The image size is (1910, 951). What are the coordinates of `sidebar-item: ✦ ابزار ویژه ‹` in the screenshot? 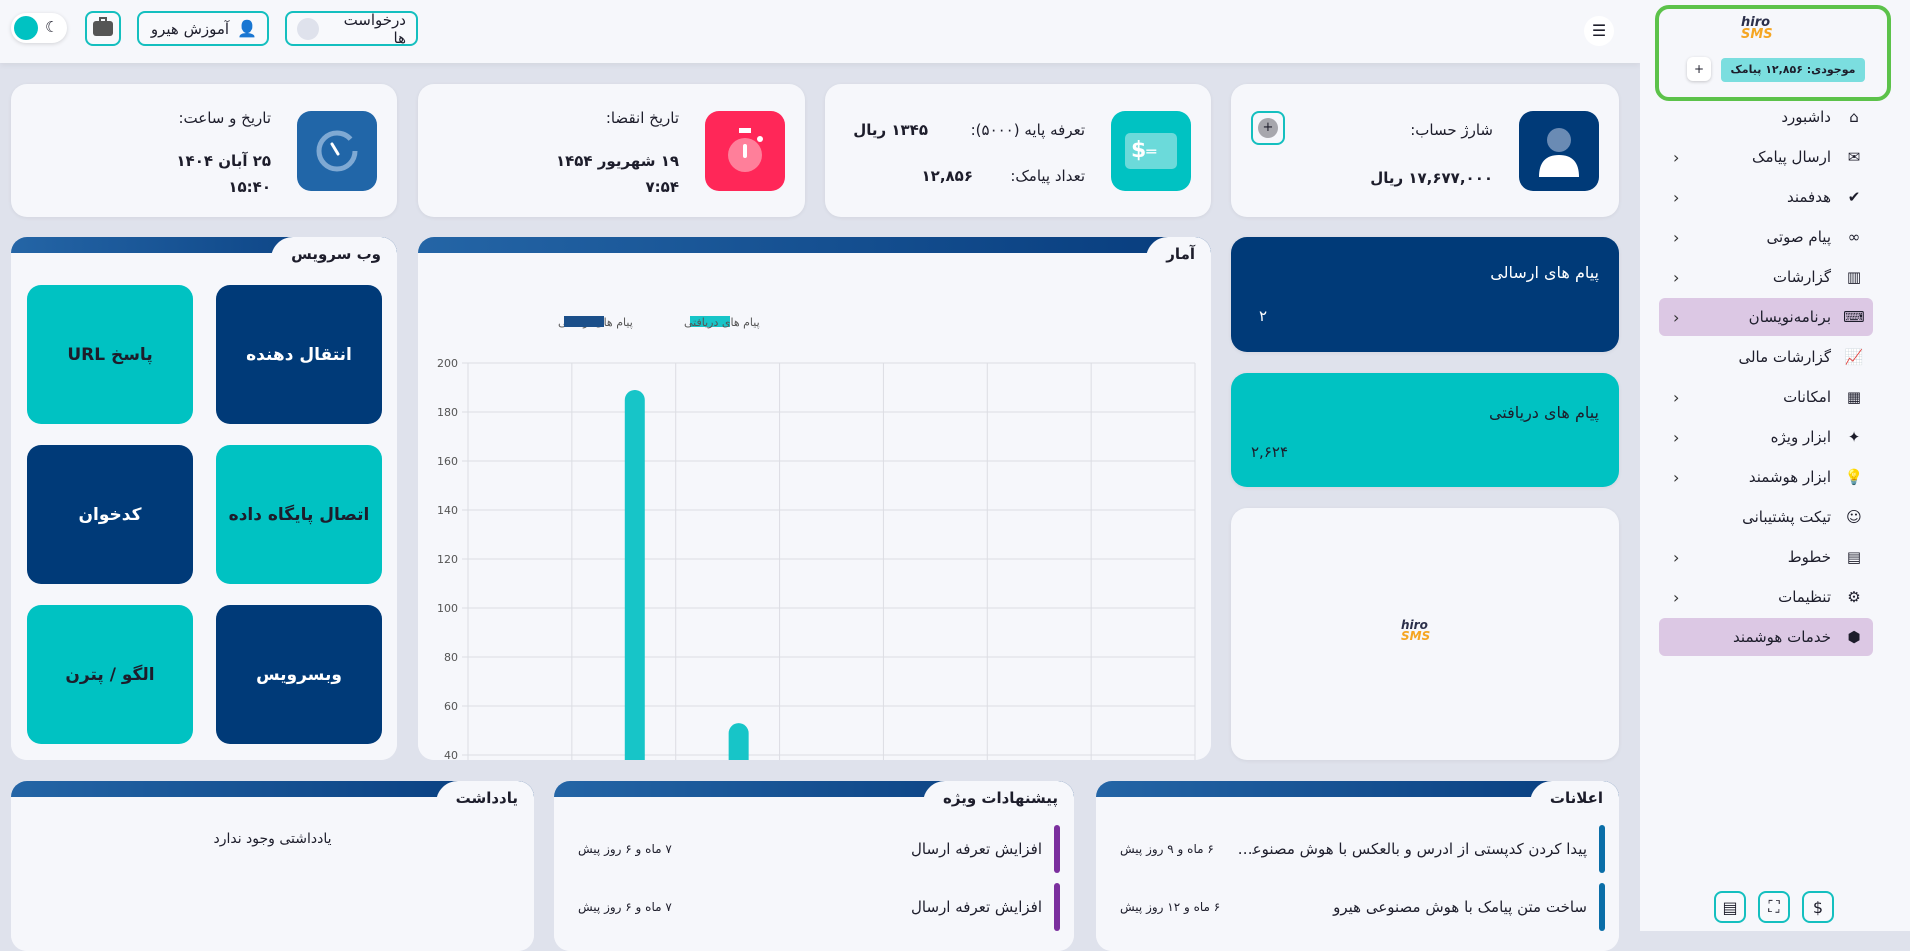 It's located at (1766, 437).